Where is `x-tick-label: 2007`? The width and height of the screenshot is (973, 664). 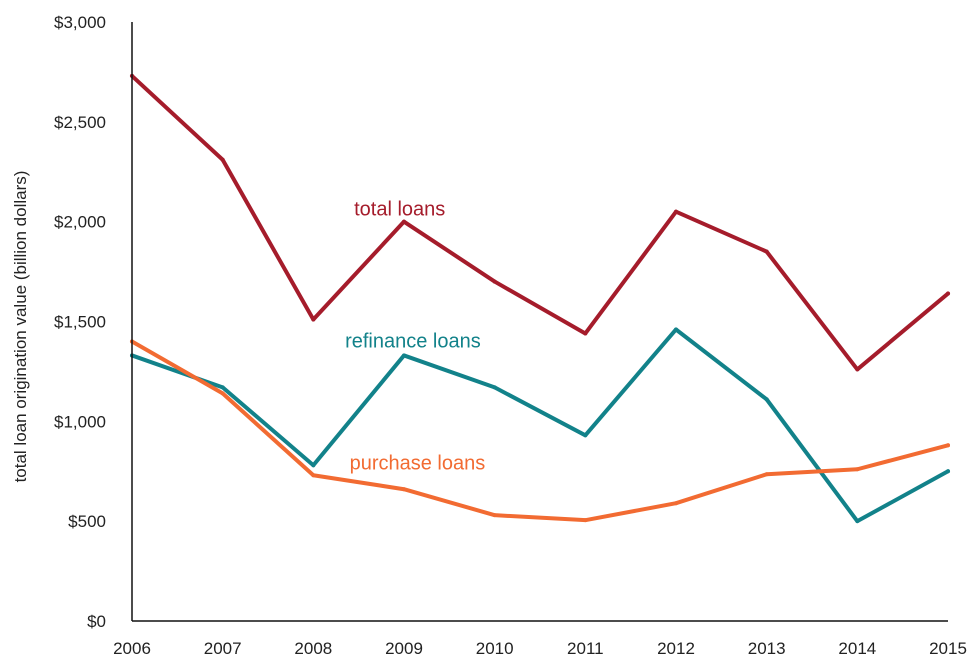
x-tick-label: 2007 is located at coordinates (223, 648).